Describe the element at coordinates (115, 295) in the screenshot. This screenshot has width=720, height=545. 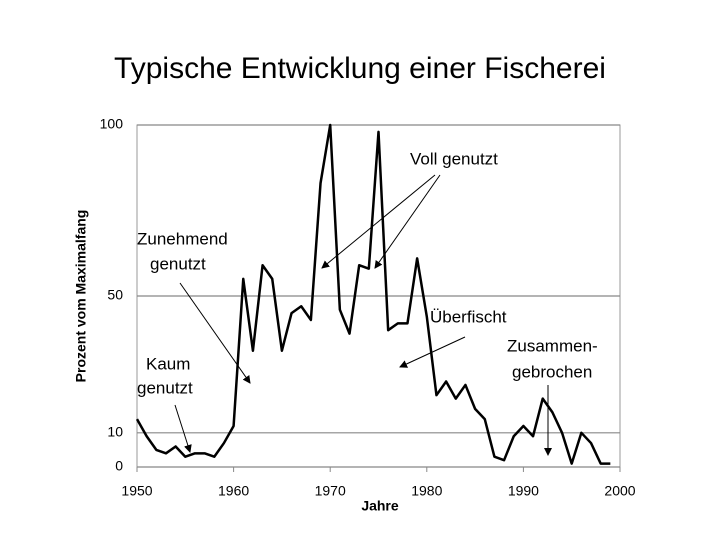
I see `y-tick-label: 50` at that location.